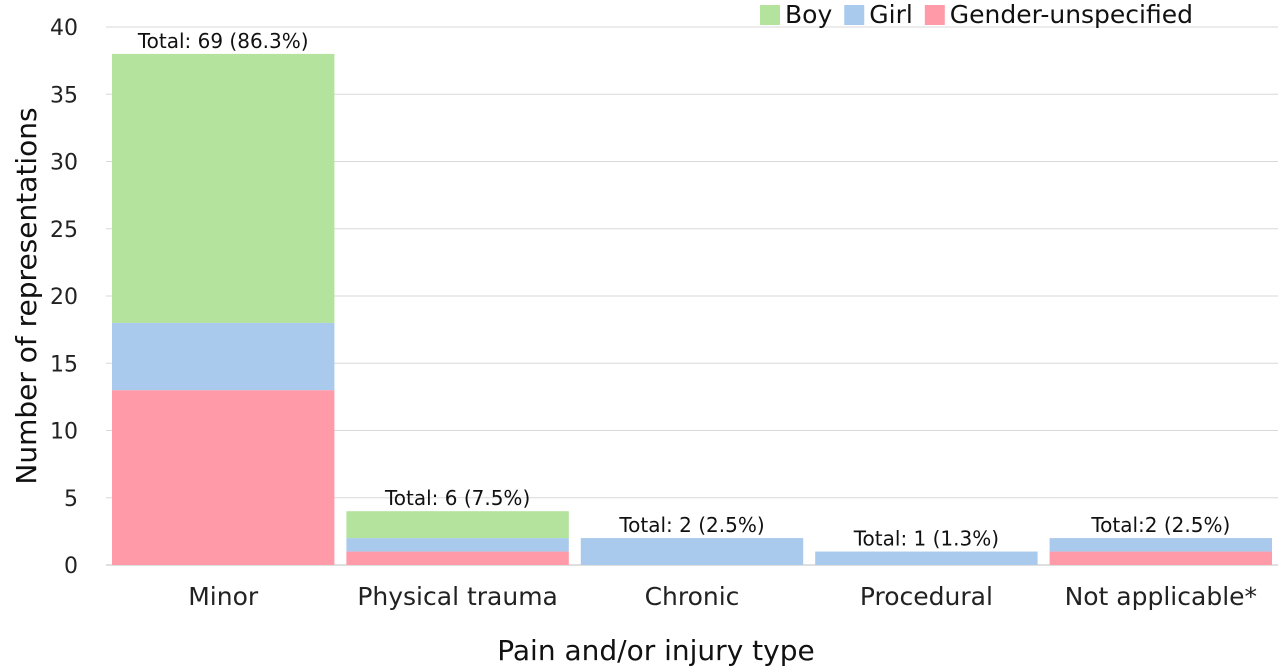 The height and width of the screenshot is (671, 1280). I want to click on bar-physical-trauma-gender-unspecified, so click(457, 558).